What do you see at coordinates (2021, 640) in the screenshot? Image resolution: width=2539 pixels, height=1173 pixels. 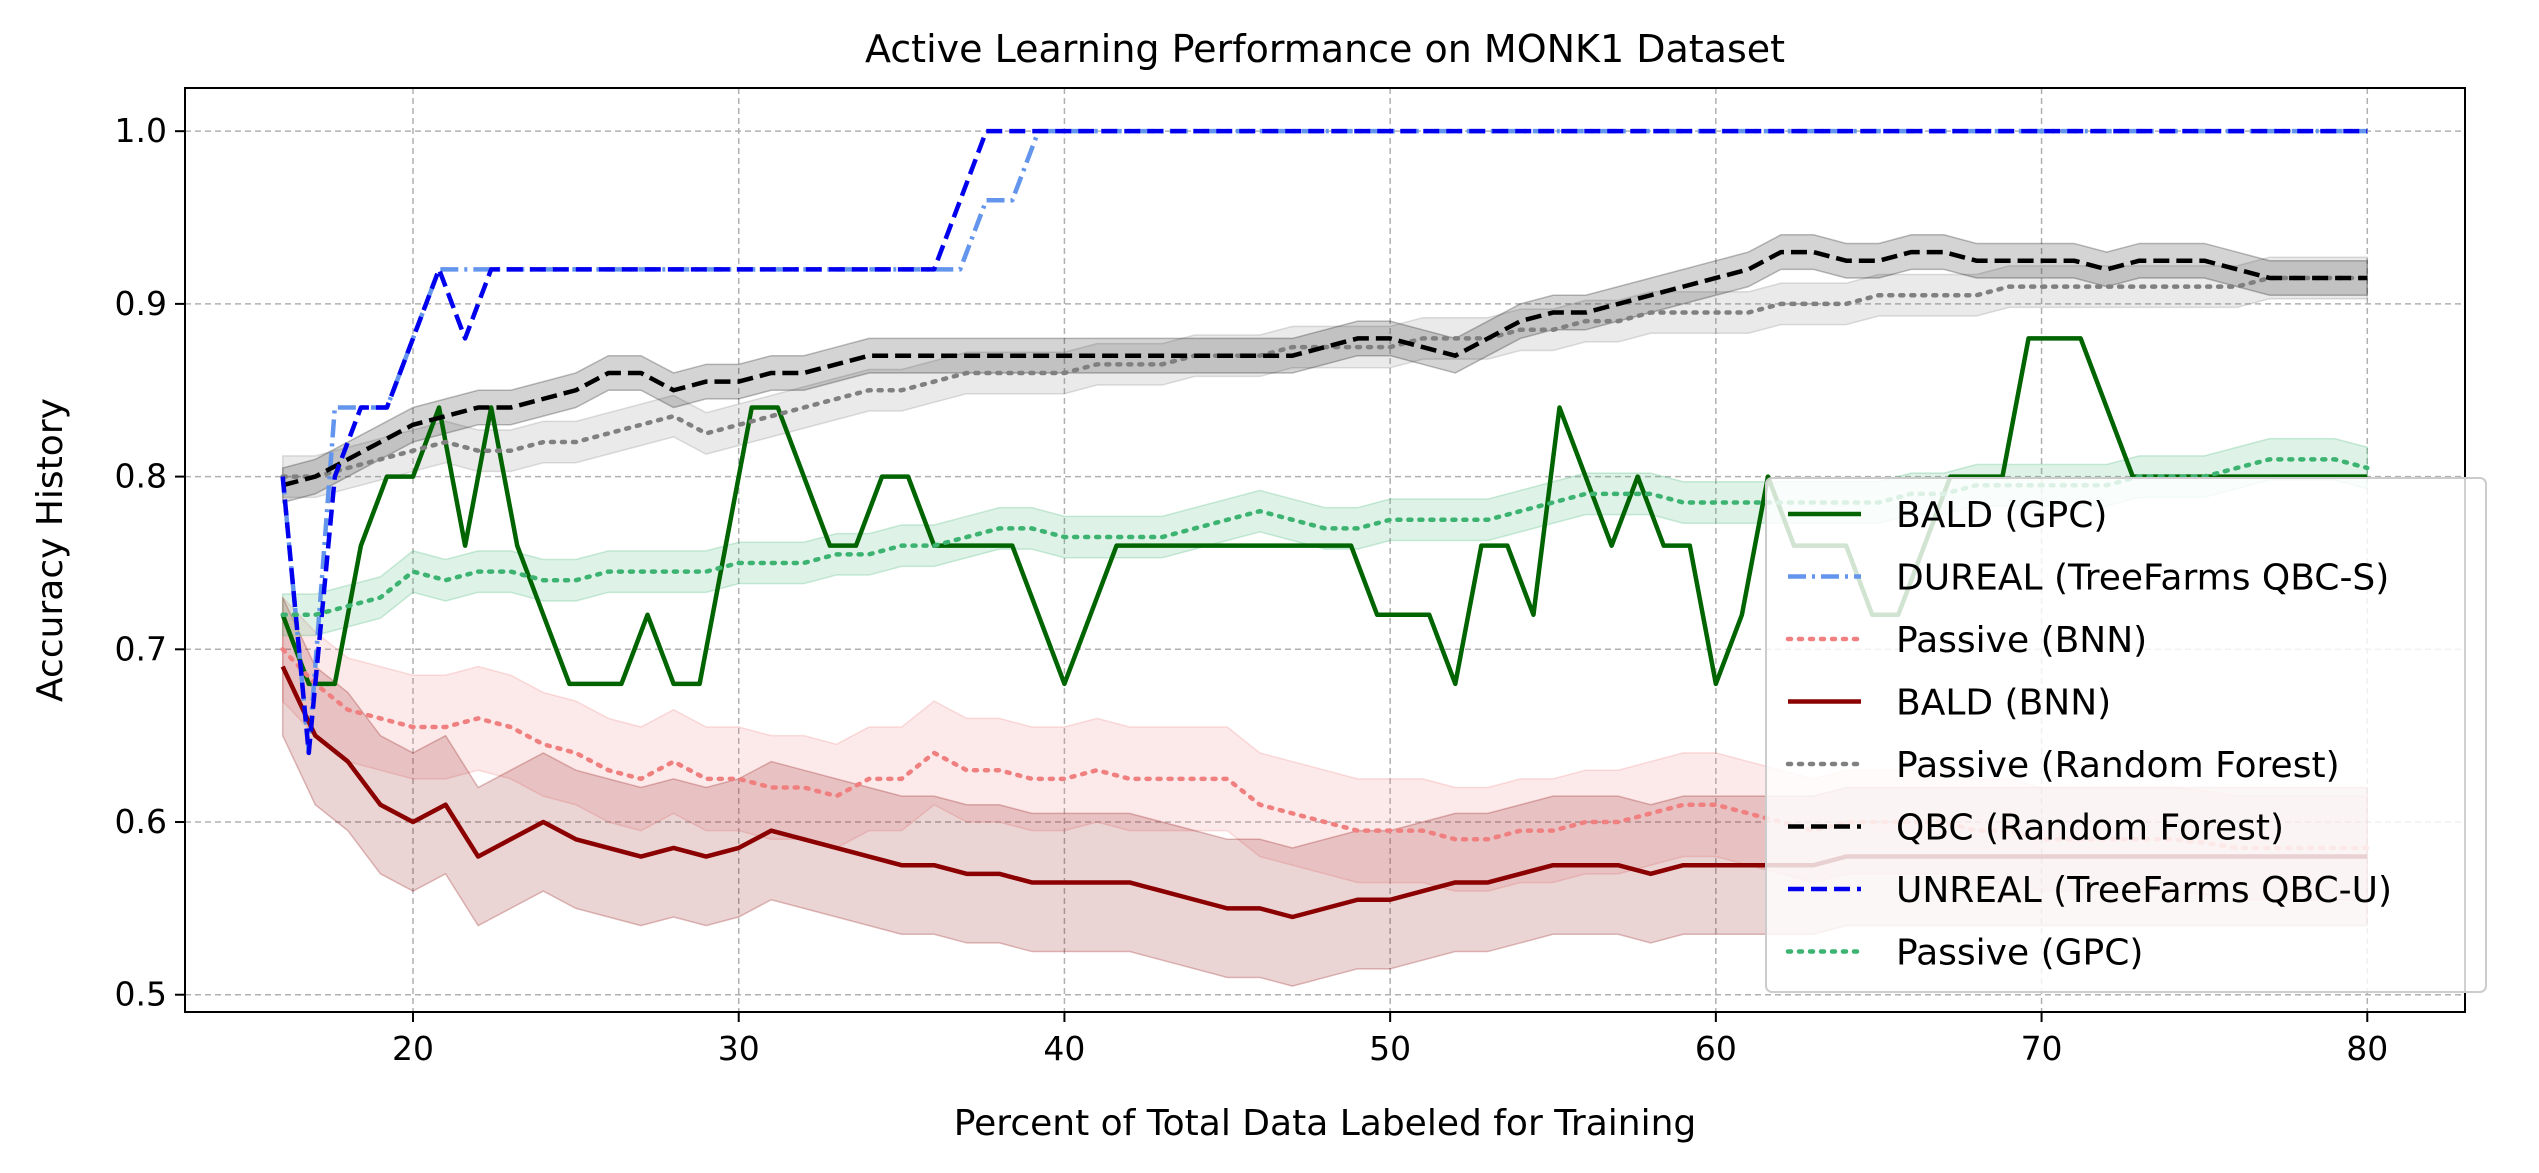 I see `legend-label: Passive (BNN)` at bounding box center [2021, 640].